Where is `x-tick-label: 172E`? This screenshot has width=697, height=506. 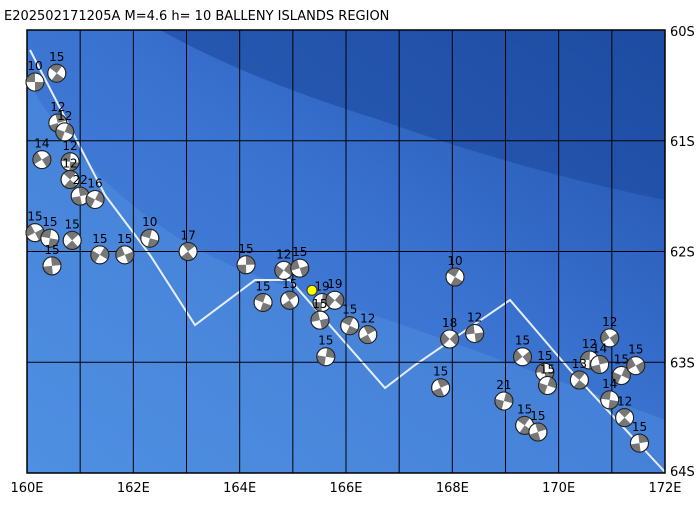 x-tick-label: 172E is located at coordinates (664, 488).